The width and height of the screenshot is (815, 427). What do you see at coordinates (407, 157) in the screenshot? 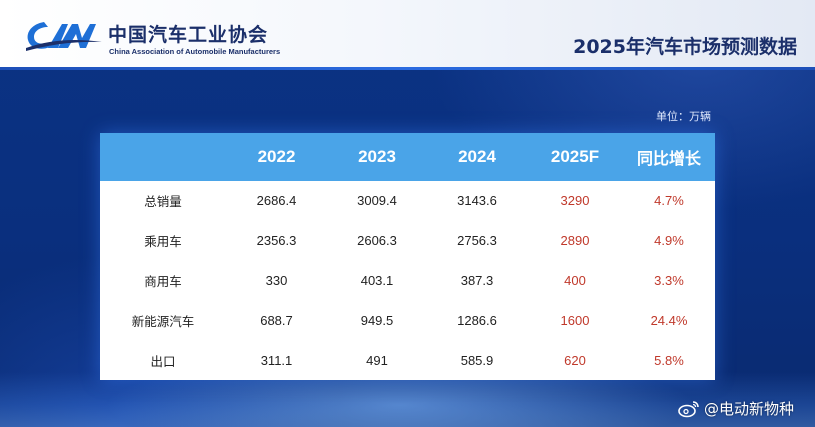
I see `table-header-row: 2022 2023 2024 2025F 同比增长` at bounding box center [407, 157].